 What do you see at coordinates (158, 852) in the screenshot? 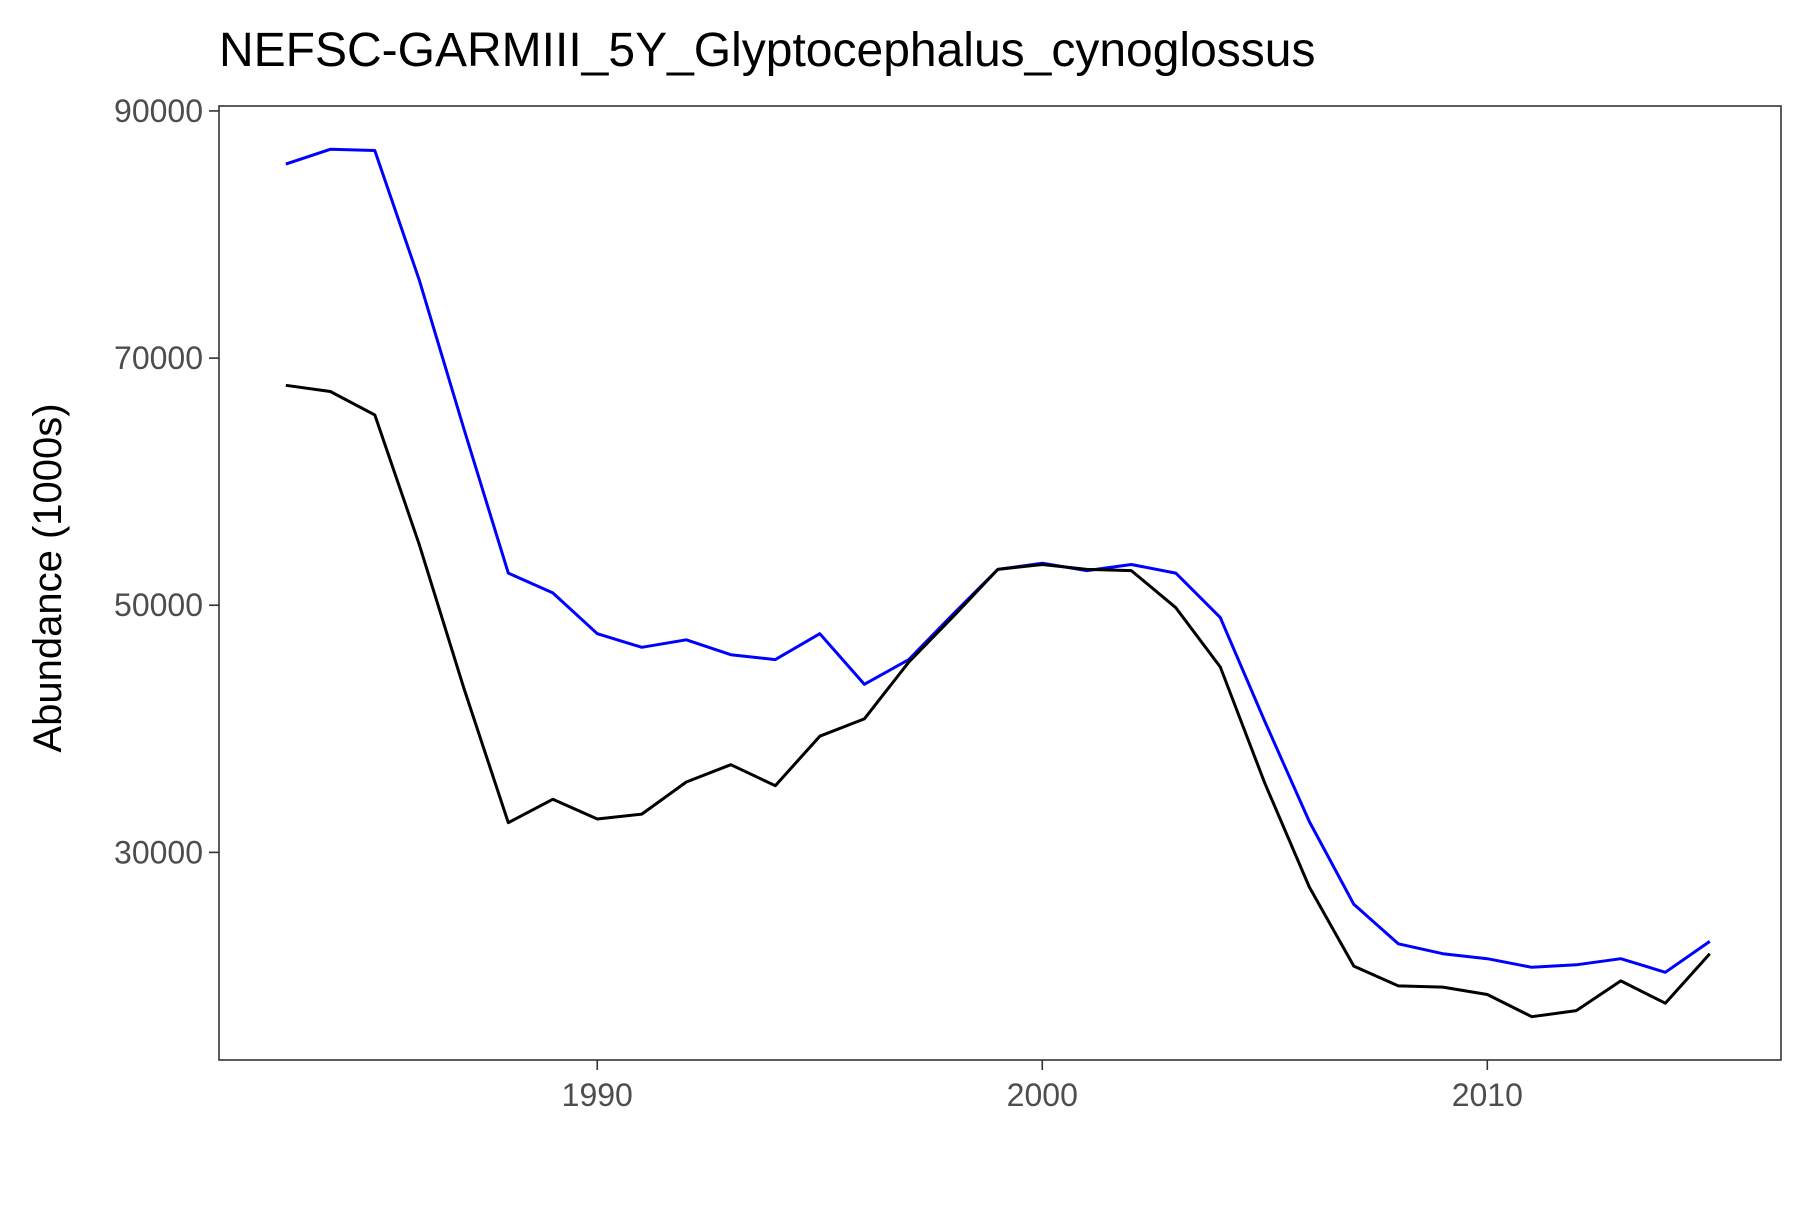
I see `y-tick-label: 30000` at bounding box center [158, 852].